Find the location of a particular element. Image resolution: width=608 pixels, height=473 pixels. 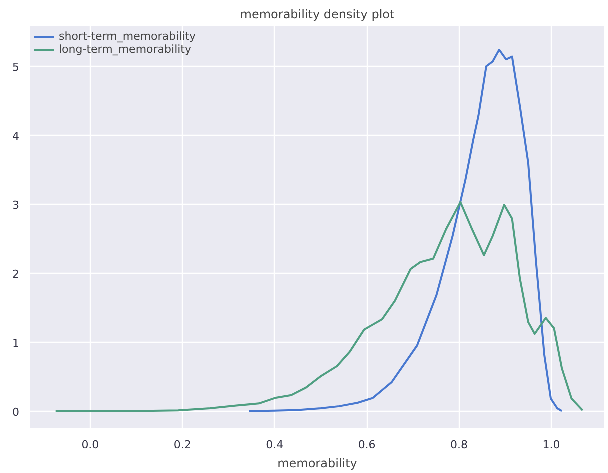

x-tick-label: 0.8 is located at coordinates (459, 445).